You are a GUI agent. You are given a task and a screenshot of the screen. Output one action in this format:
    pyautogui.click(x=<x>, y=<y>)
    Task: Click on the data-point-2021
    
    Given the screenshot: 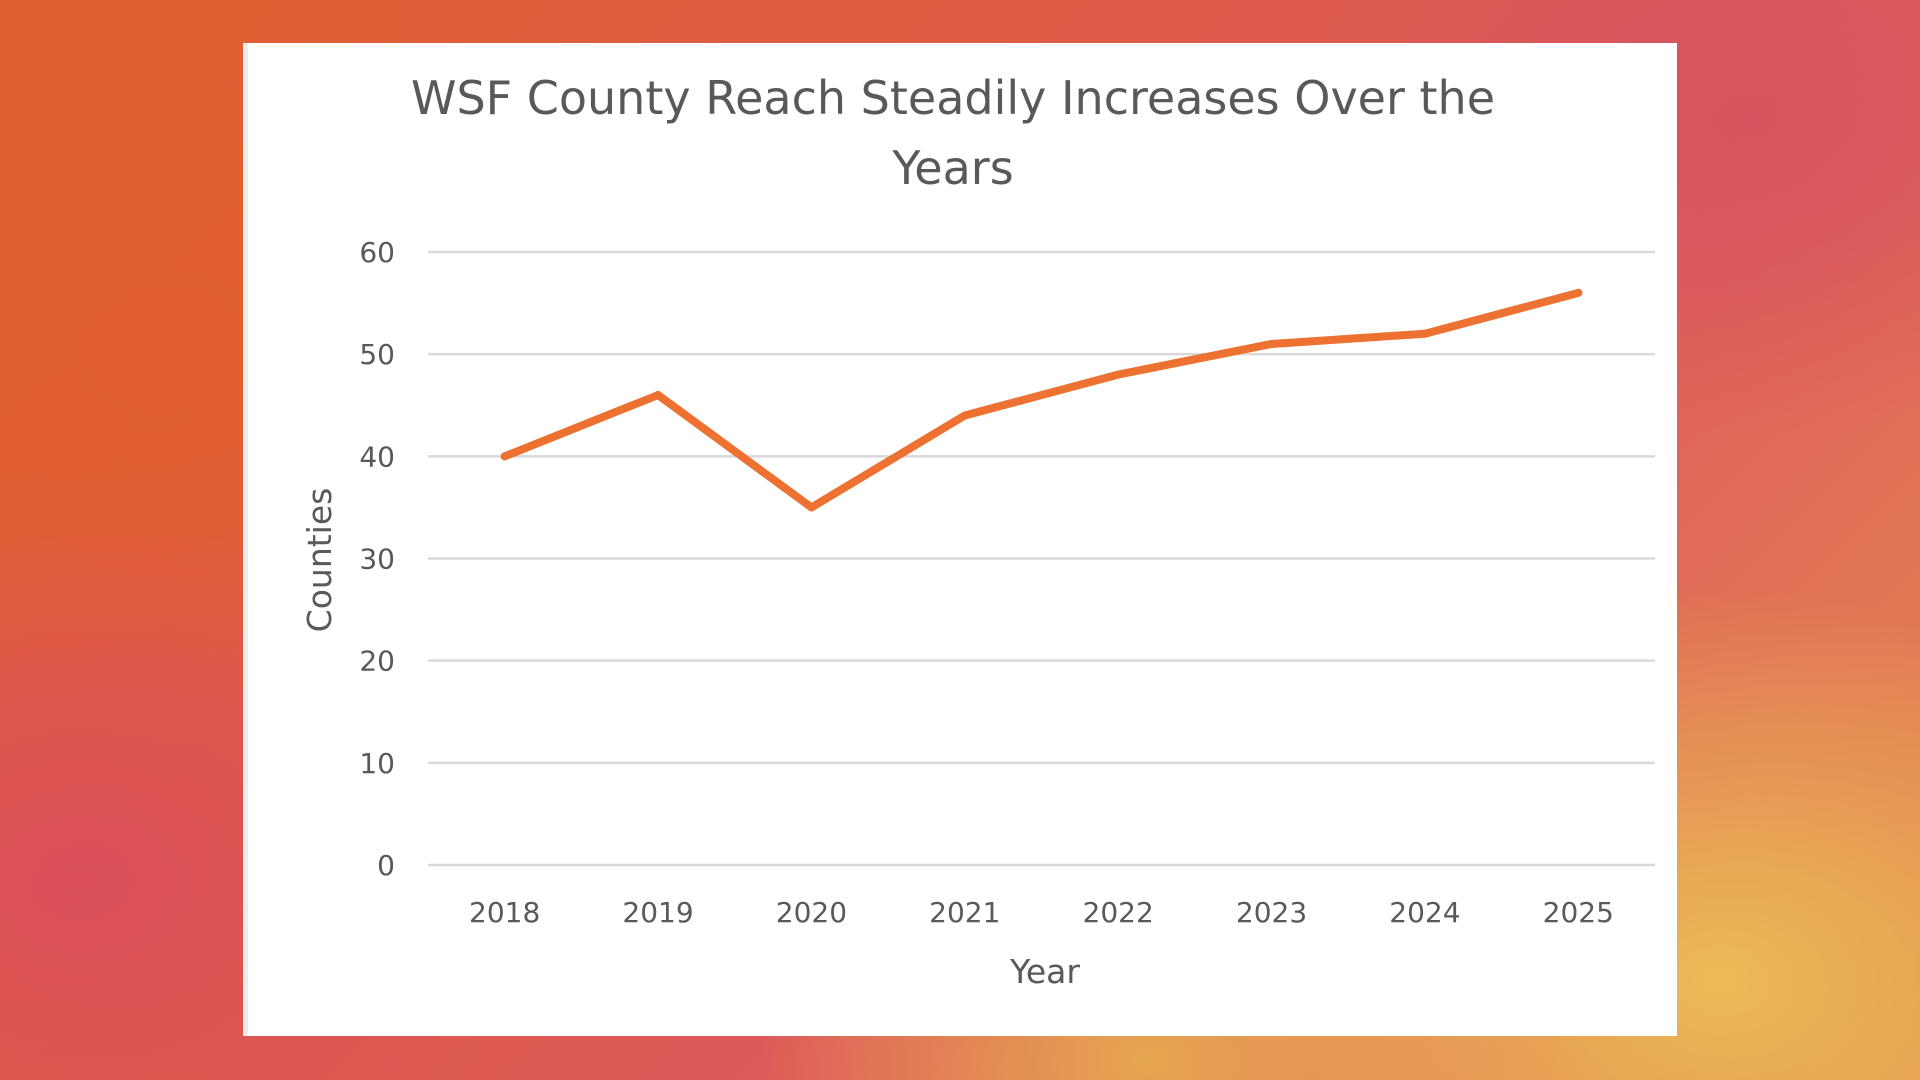 What is the action you would take?
    pyautogui.click(x=964, y=415)
    